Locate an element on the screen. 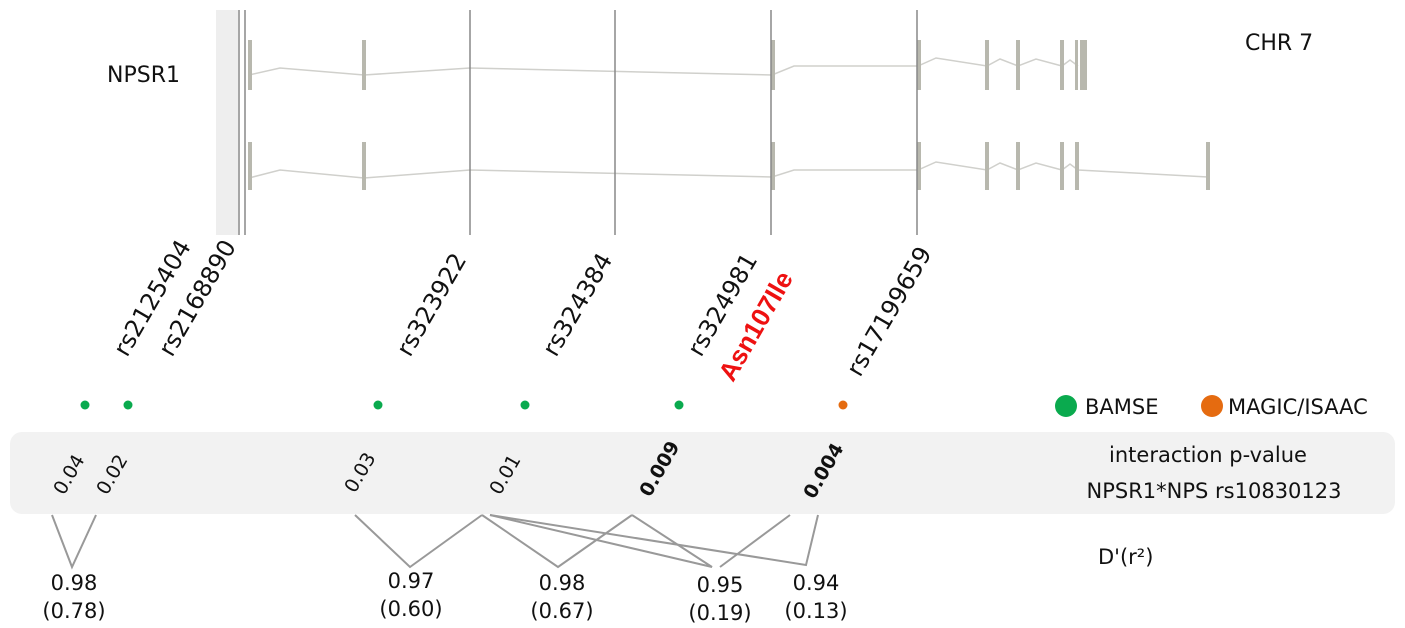 The image size is (1405, 628). snp-label-rs323922: rs323922 is located at coordinates (431, 304).